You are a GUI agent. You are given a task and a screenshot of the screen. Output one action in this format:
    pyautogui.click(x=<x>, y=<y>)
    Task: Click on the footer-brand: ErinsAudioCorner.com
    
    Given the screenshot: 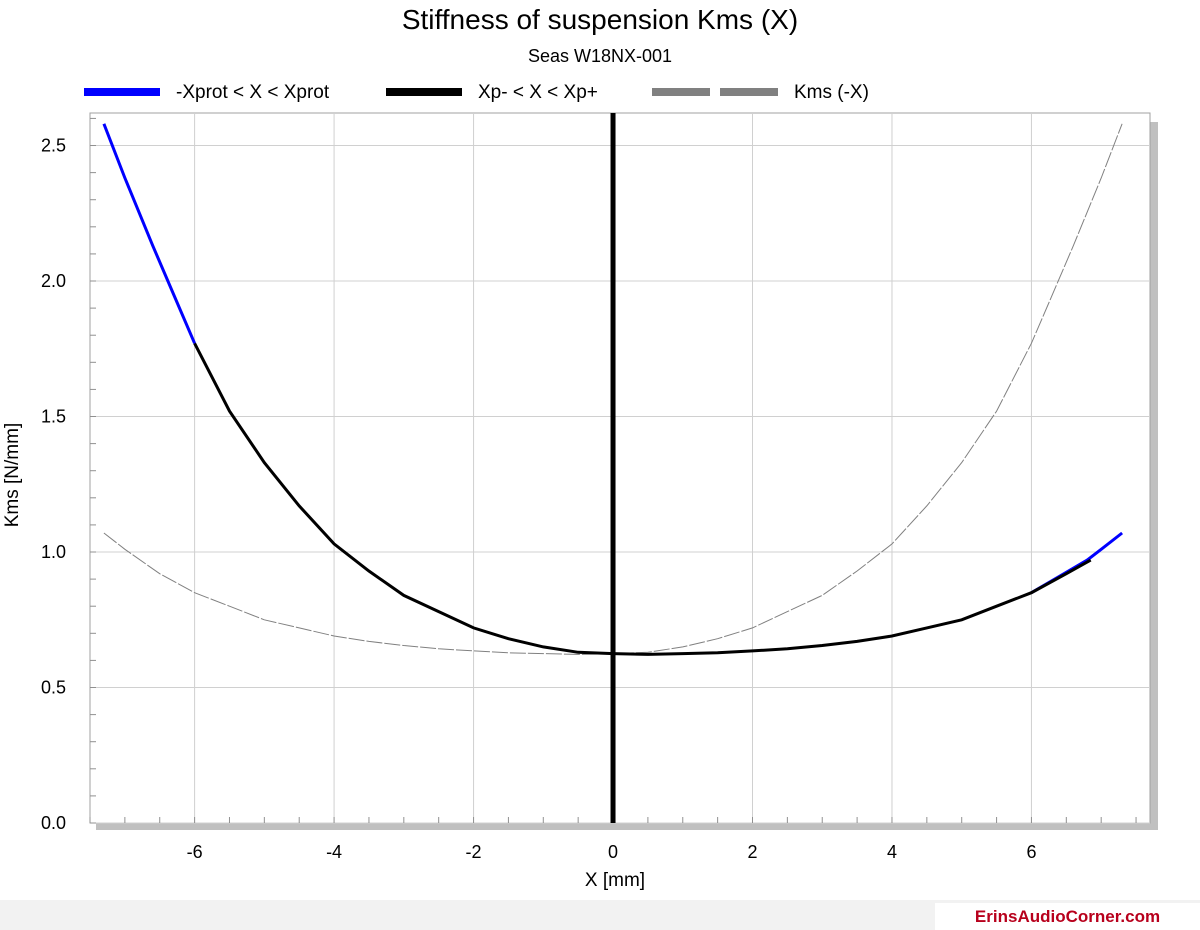 What is the action you would take?
    pyautogui.click(x=1067, y=916)
    